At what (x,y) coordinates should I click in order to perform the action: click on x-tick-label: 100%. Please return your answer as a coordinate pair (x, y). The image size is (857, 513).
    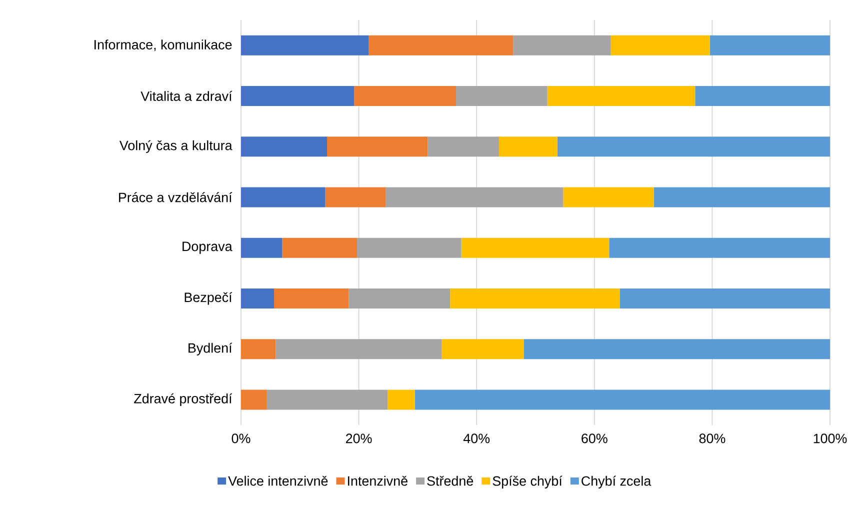
    Looking at the image, I should click on (830, 439).